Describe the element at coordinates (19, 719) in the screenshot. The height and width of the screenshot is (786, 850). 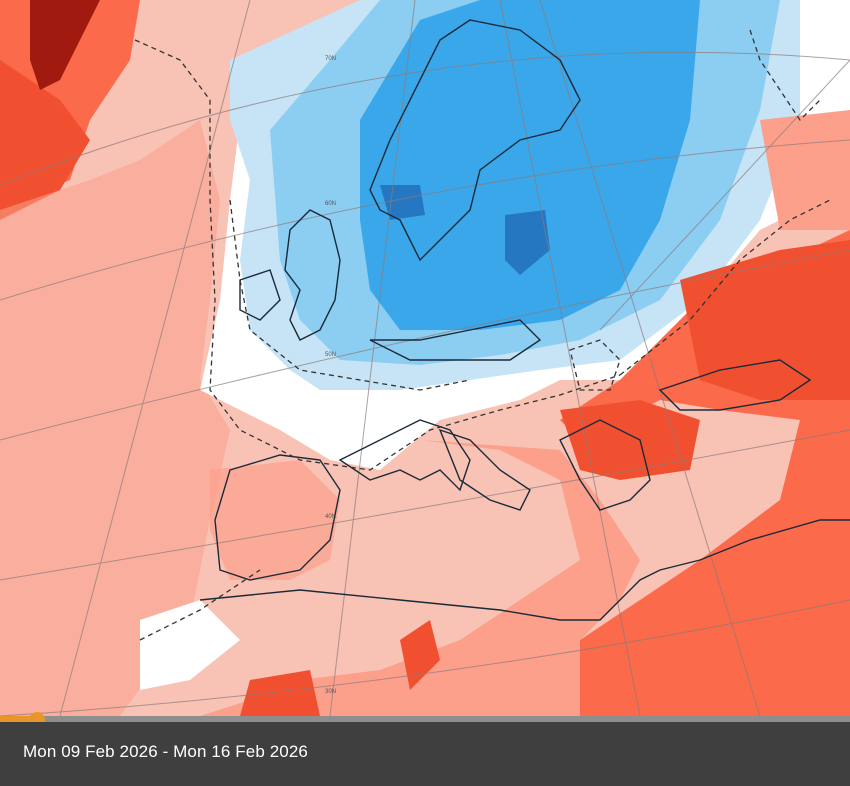
I see `timeline-progress` at that location.